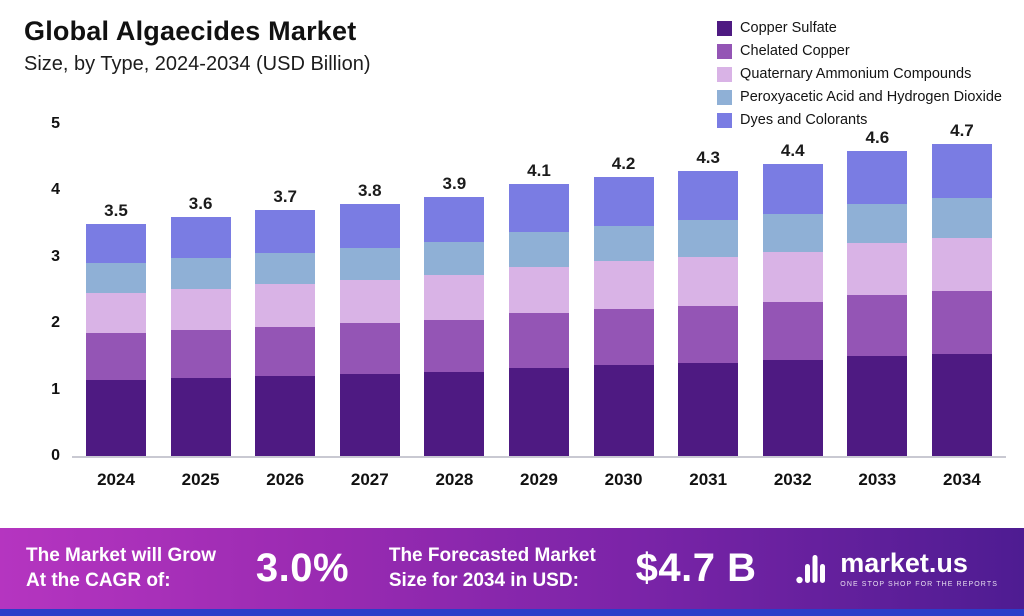 The height and width of the screenshot is (616, 1024). I want to click on legend-label: Chelated Copper, so click(795, 51).